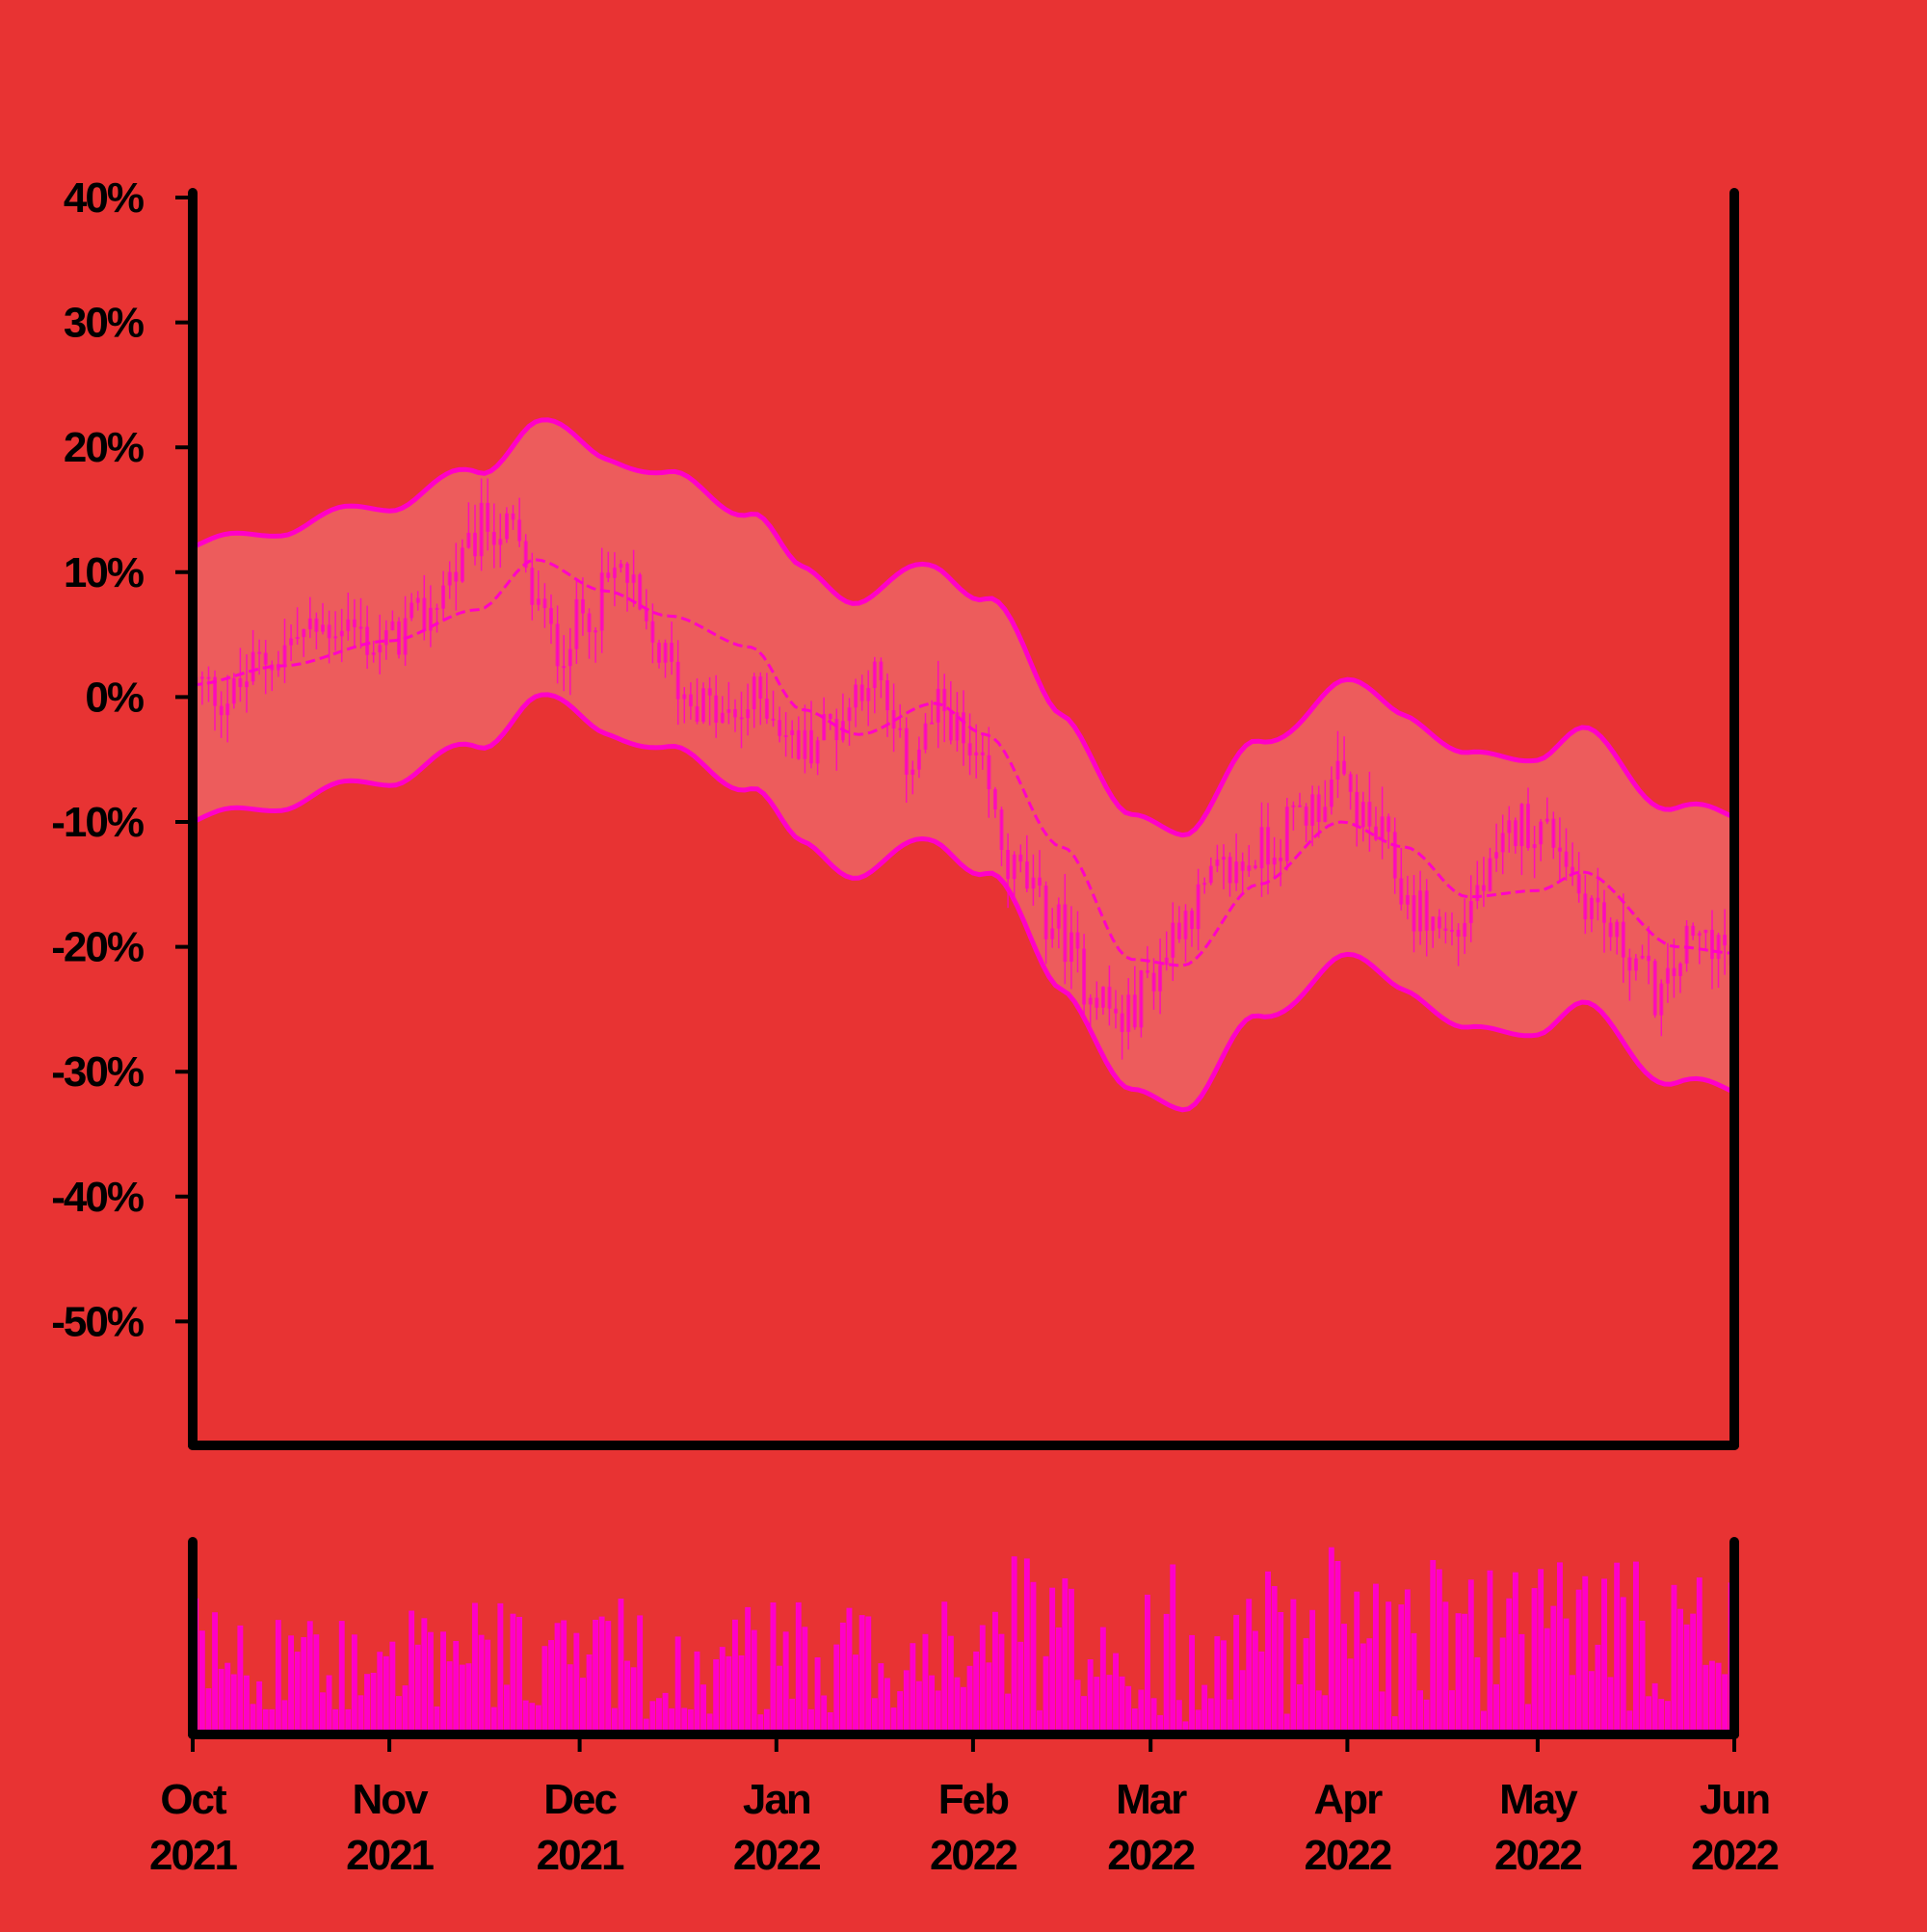  I want to click on y-tick-label: 30%, so click(104, 323).